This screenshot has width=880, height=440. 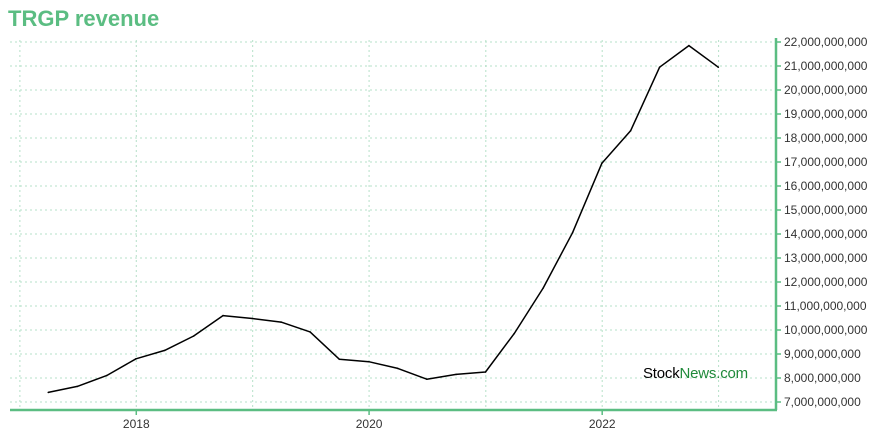 I want to click on y-tick-label: 16,000,000,000, so click(x=826, y=186).